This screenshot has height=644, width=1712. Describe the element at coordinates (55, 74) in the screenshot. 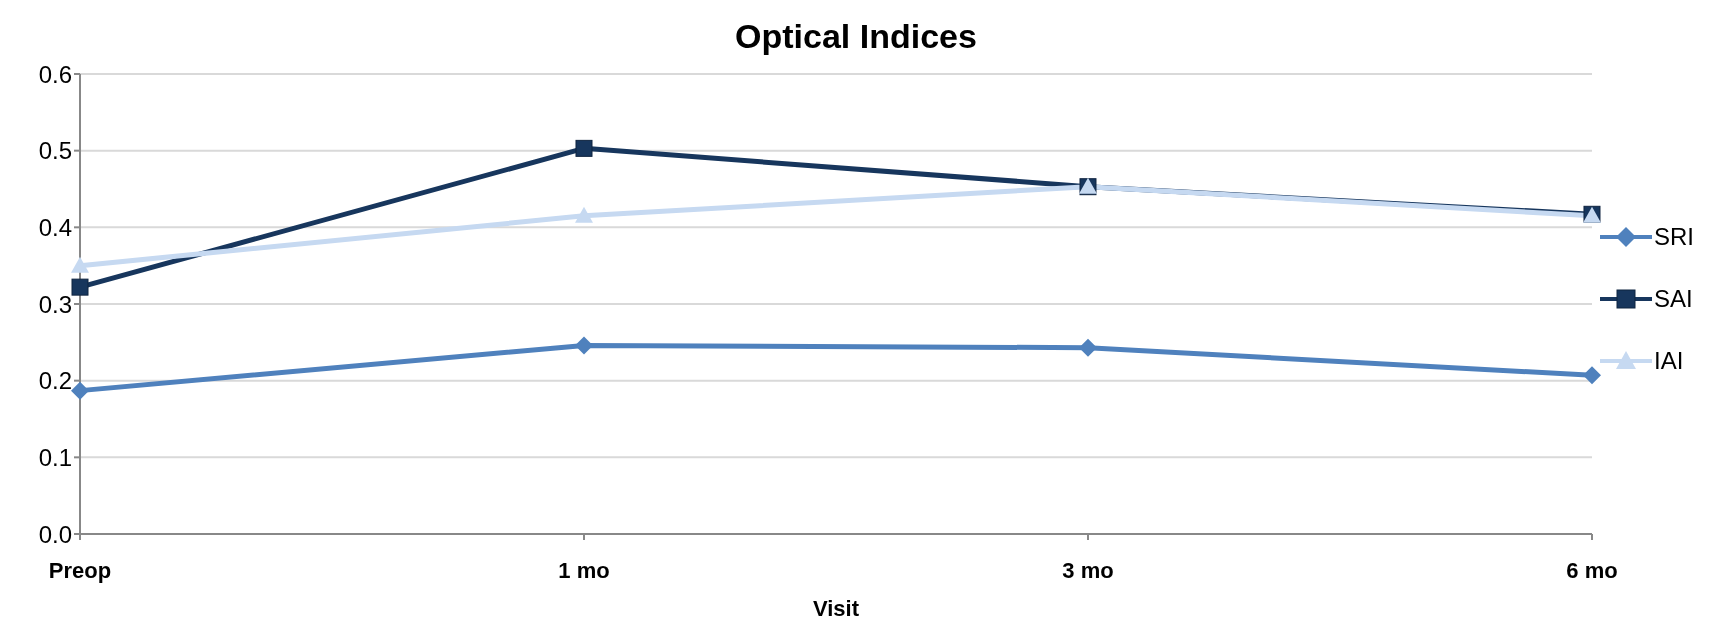

I see `y-tick-label: 0.6` at that location.